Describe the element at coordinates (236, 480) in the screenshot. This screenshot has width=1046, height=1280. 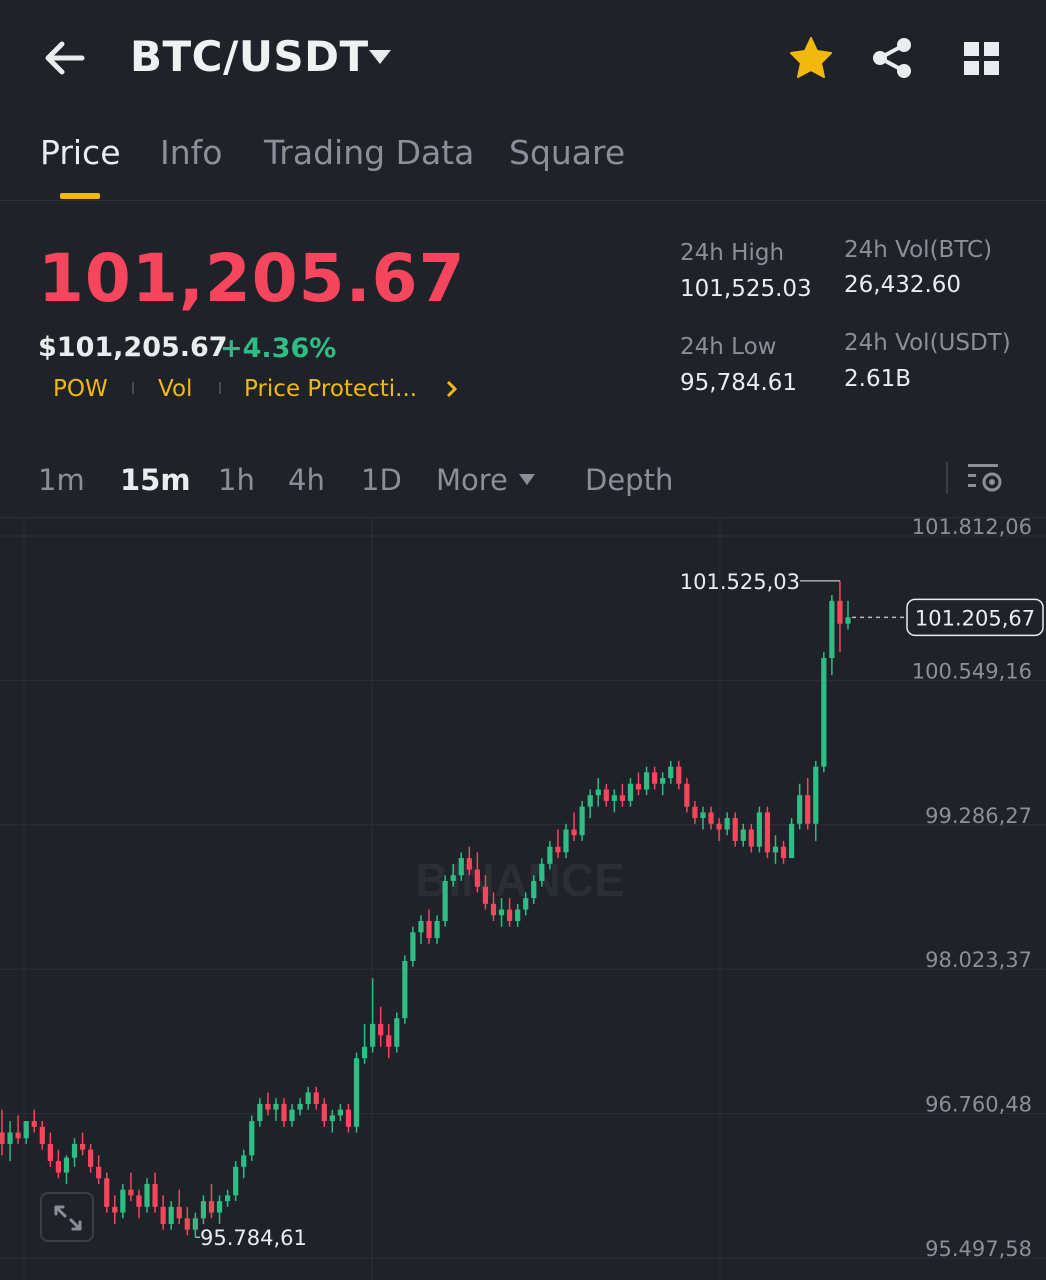
I see `interval-1h: 1h` at that location.